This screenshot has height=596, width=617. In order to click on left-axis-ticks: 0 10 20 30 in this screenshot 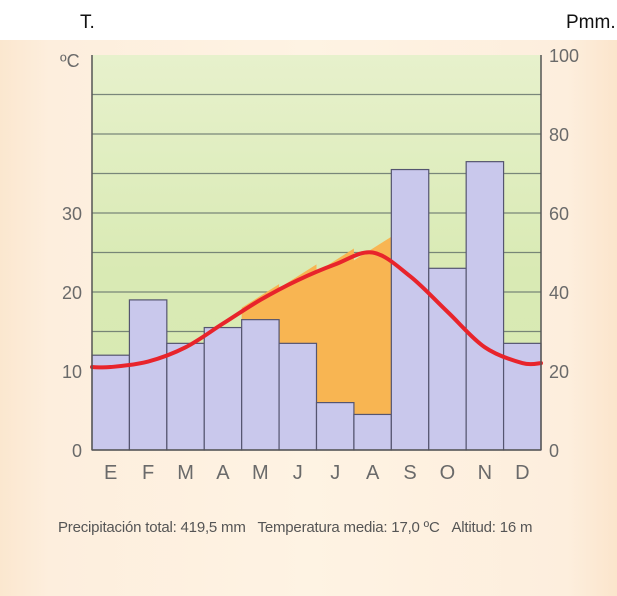, I will do `click(72, 332)`.